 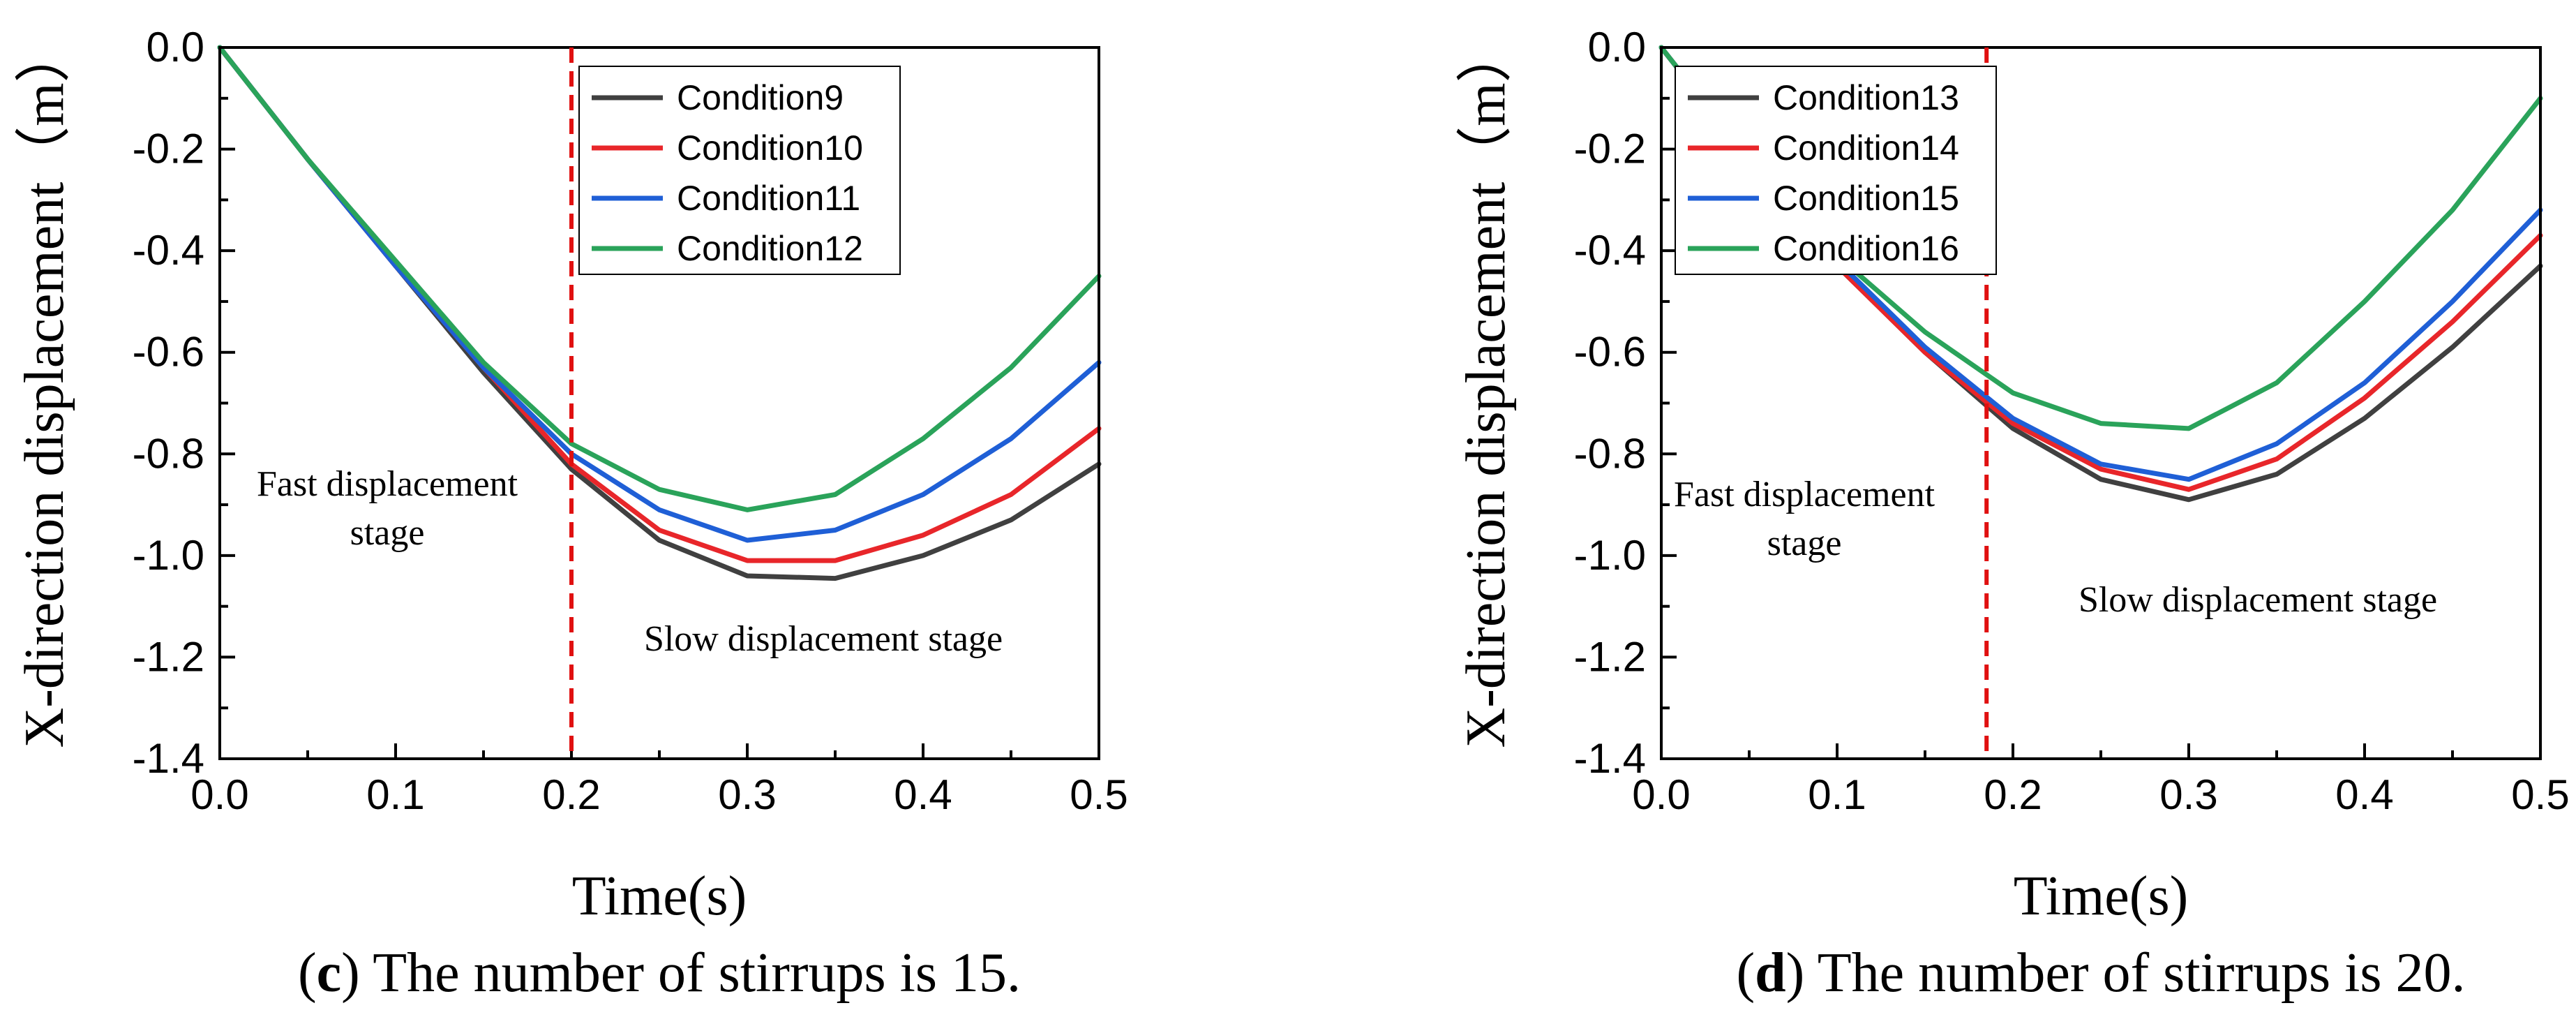 I want to click on caption-d: (d) The number of stirrups is 20., so click(x=2100, y=973).